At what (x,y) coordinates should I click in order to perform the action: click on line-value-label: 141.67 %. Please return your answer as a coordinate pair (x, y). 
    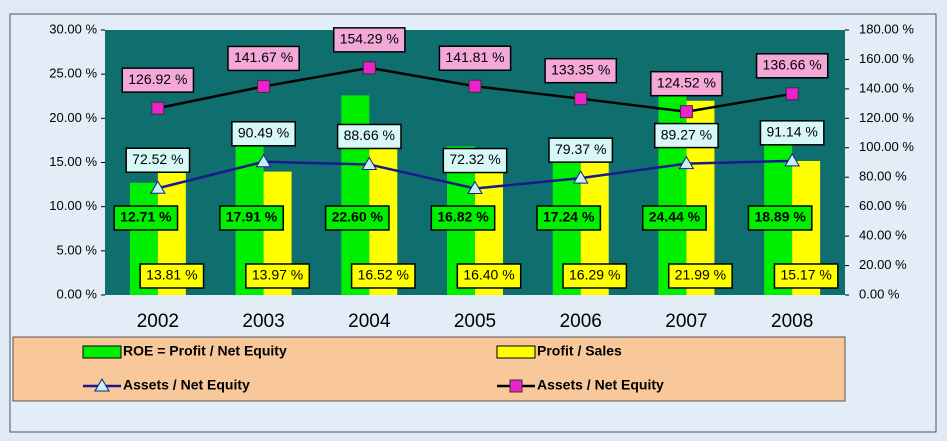
    Looking at the image, I should click on (263, 57).